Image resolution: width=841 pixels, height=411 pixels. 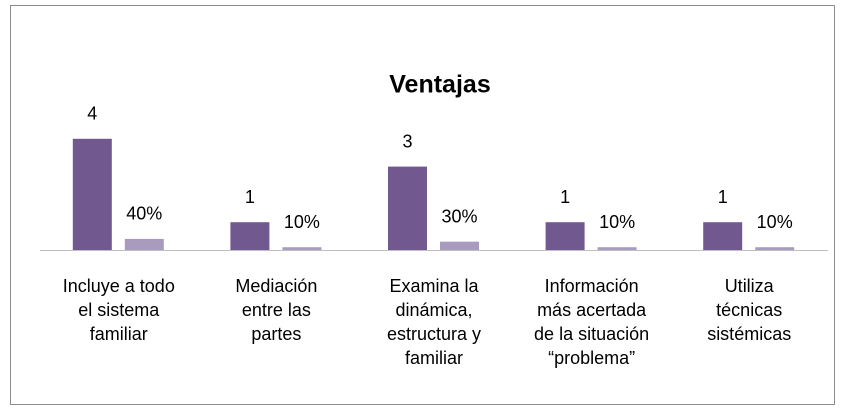 I want to click on data-label: 4, so click(x=92, y=114).